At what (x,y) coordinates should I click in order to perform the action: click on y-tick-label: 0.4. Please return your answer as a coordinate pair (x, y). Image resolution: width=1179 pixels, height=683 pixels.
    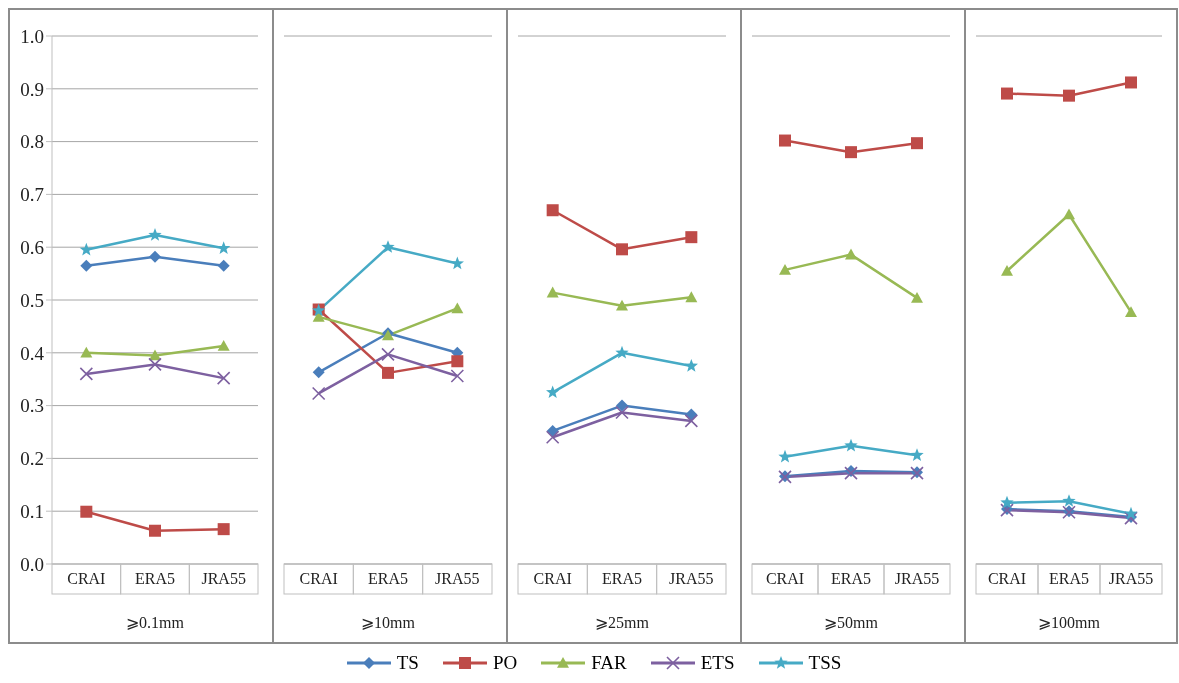
    Looking at the image, I should click on (32, 353).